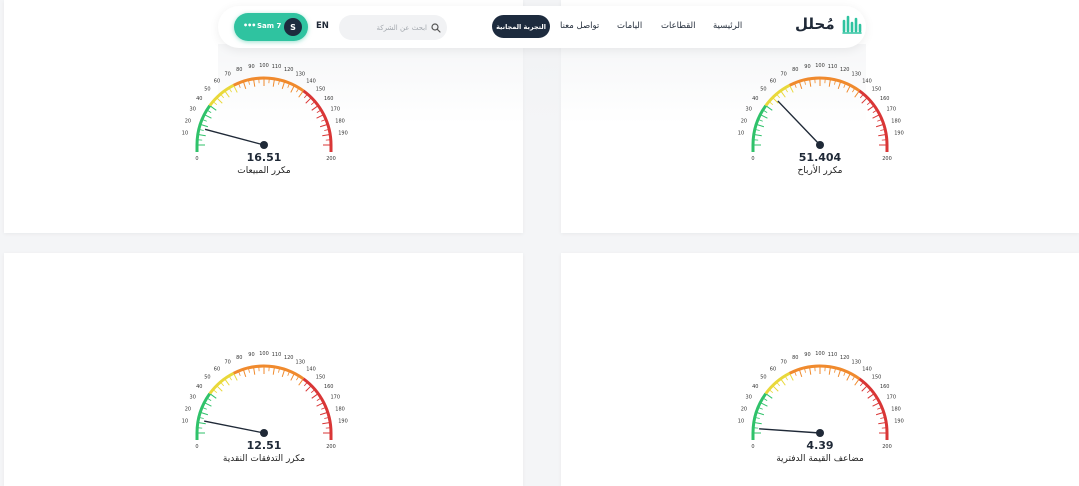 This screenshot has height=486, width=1079. What do you see at coordinates (264, 157) in the screenshot?
I see `gauge-value: 16.51` at bounding box center [264, 157].